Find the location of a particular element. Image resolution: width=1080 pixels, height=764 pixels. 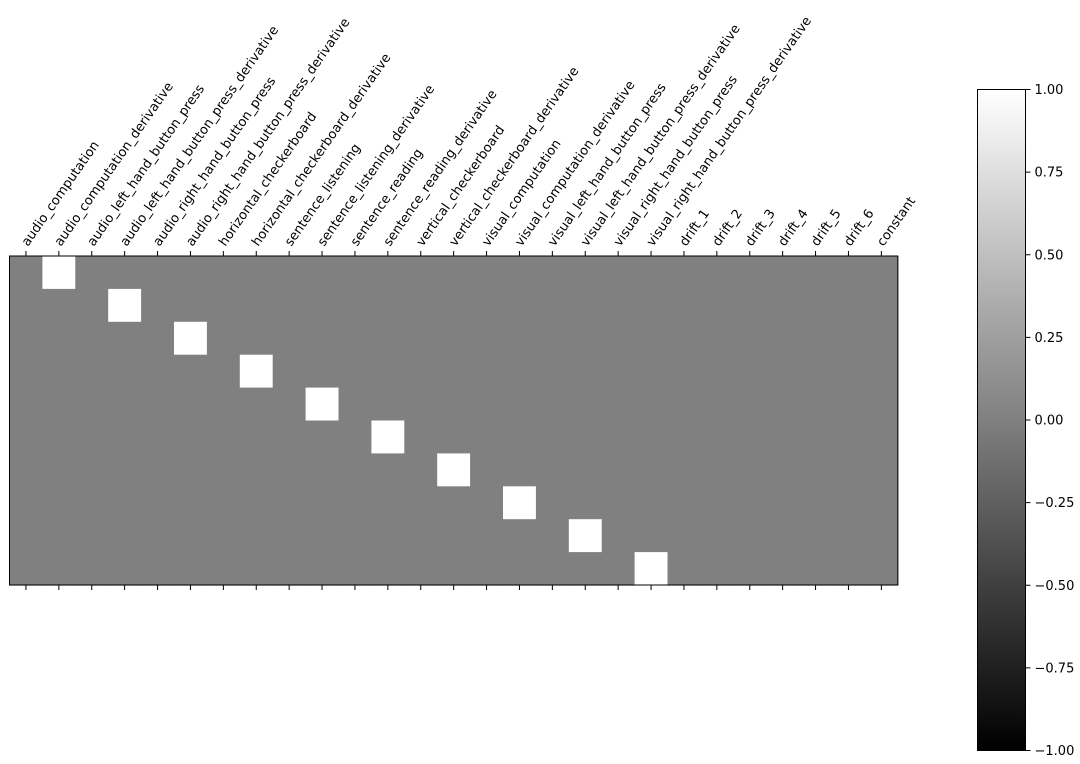

colorbar-tick-label: 1.00 is located at coordinates (1049, 90).